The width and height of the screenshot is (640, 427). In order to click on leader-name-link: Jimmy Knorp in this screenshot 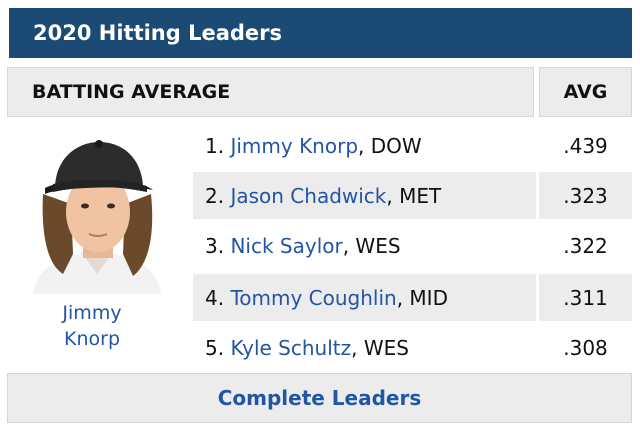, I will do `click(294, 145)`.